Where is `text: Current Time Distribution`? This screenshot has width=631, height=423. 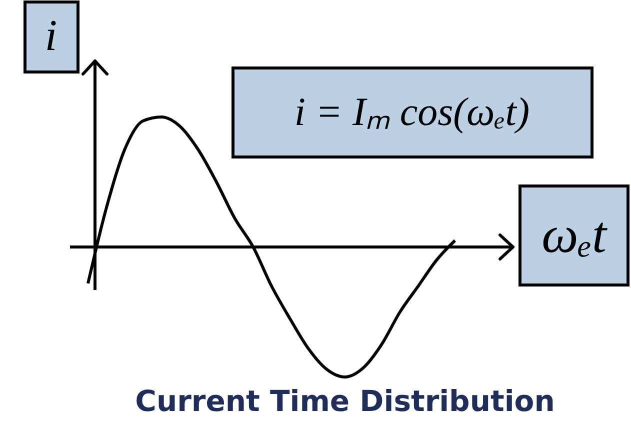
text: Current Time Distribution is located at coordinates (345, 401).